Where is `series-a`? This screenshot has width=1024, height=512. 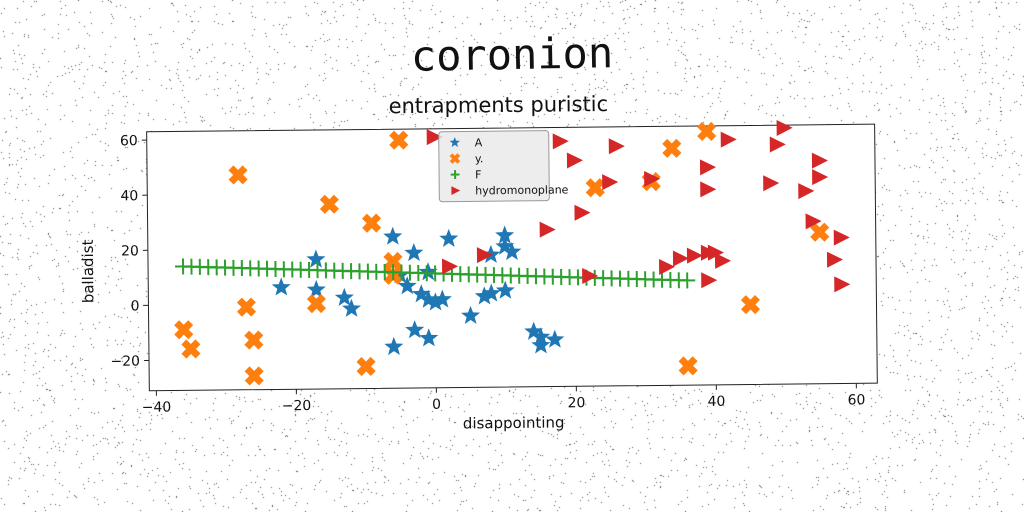 series-a is located at coordinates (418, 290).